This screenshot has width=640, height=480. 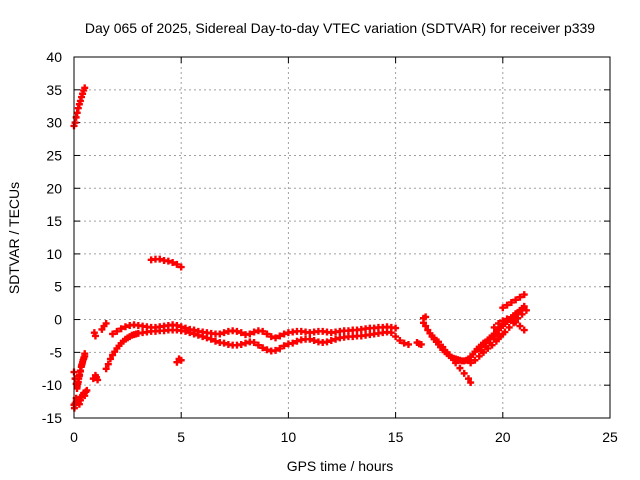 I want to click on y-tick-label: 15, so click(x=54, y=221).